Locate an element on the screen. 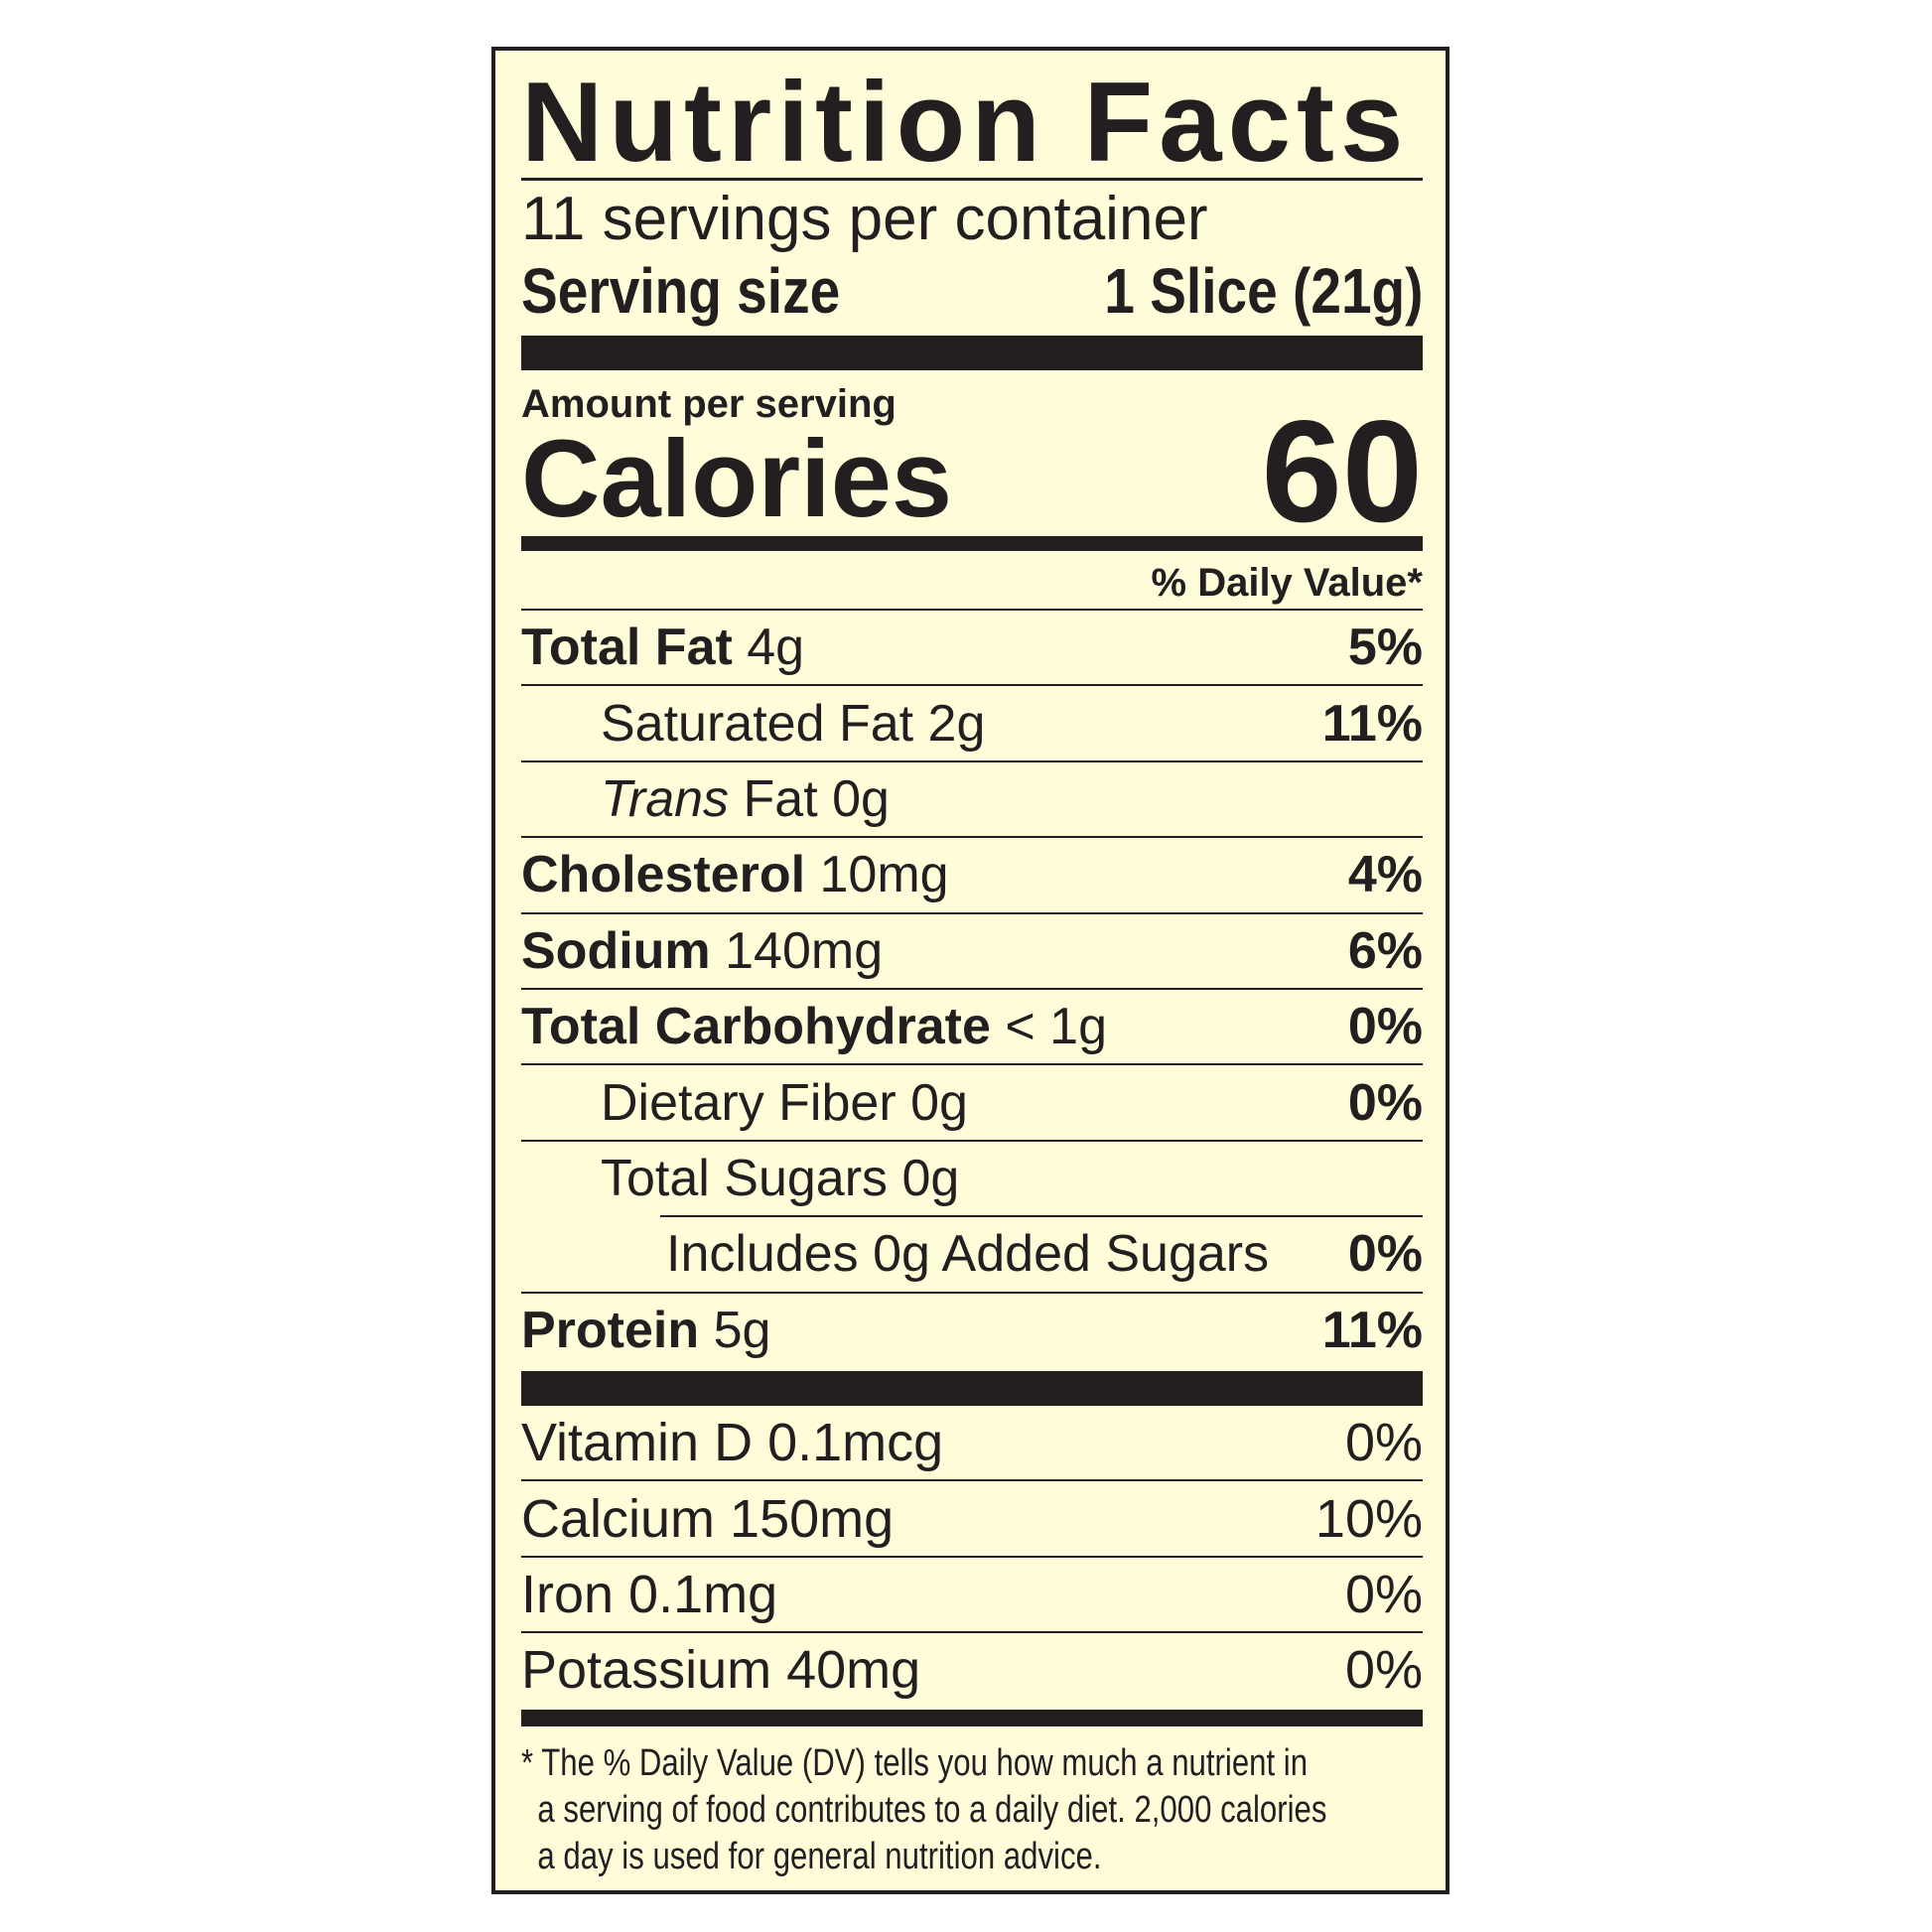 The height and width of the screenshot is (1932, 1932). vitamin-row: Iron 0.1mg 0% is located at coordinates (972, 1593).